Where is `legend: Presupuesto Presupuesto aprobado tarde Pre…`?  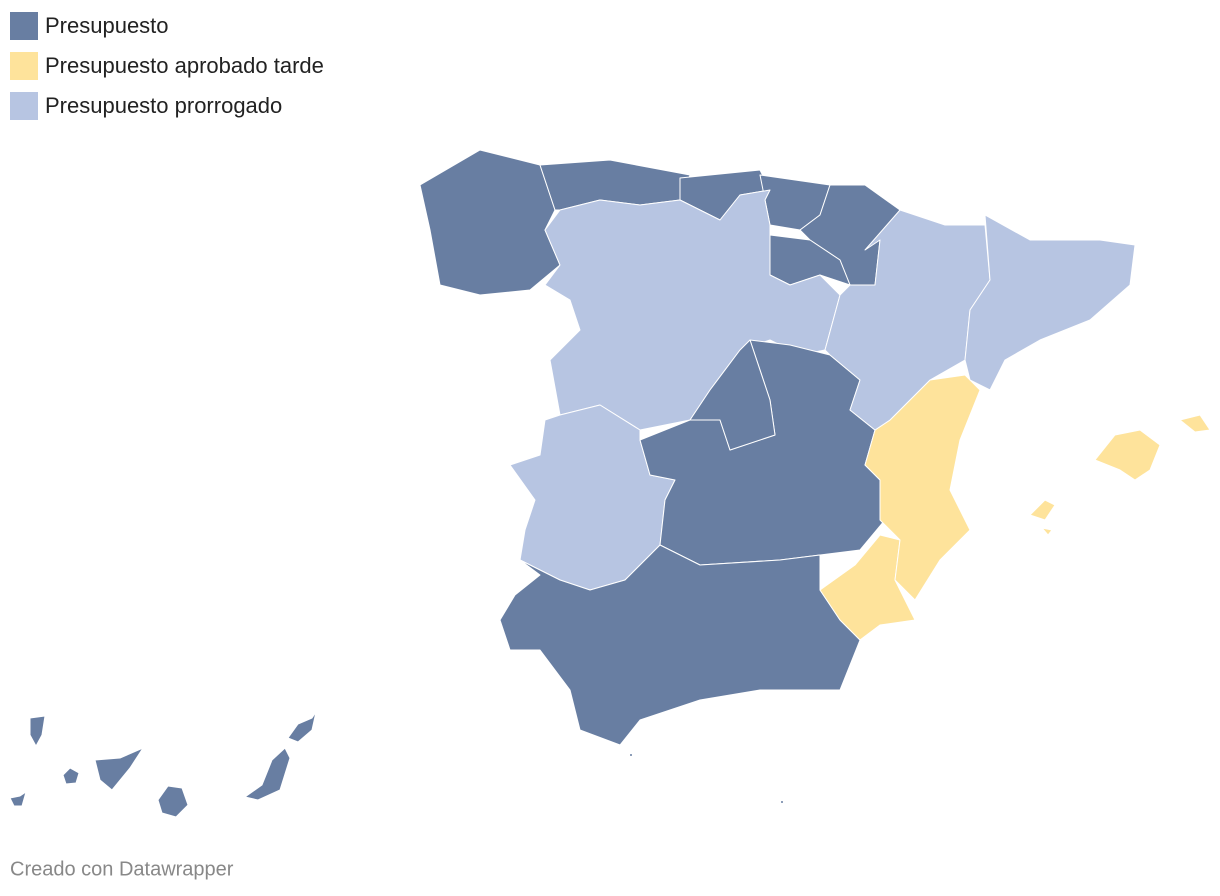
legend: Presupuesto Presupuesto aprobado tarde Pre… is located at coordinates (167, 66).